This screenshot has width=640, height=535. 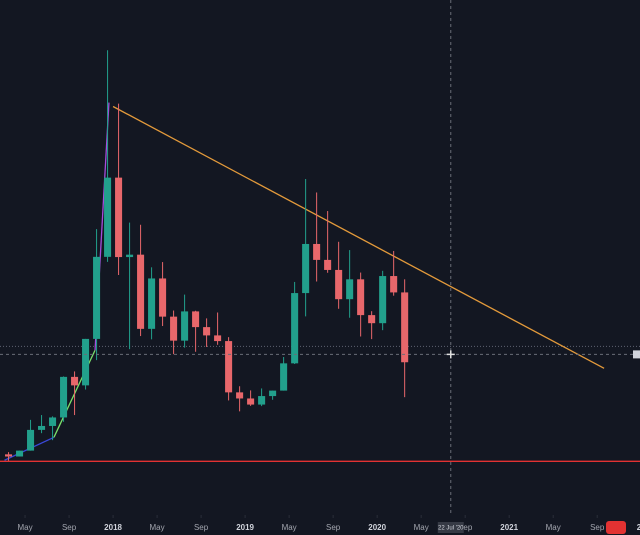 I want to click on x-tick-label: 2020, so click(x=377, y=527).